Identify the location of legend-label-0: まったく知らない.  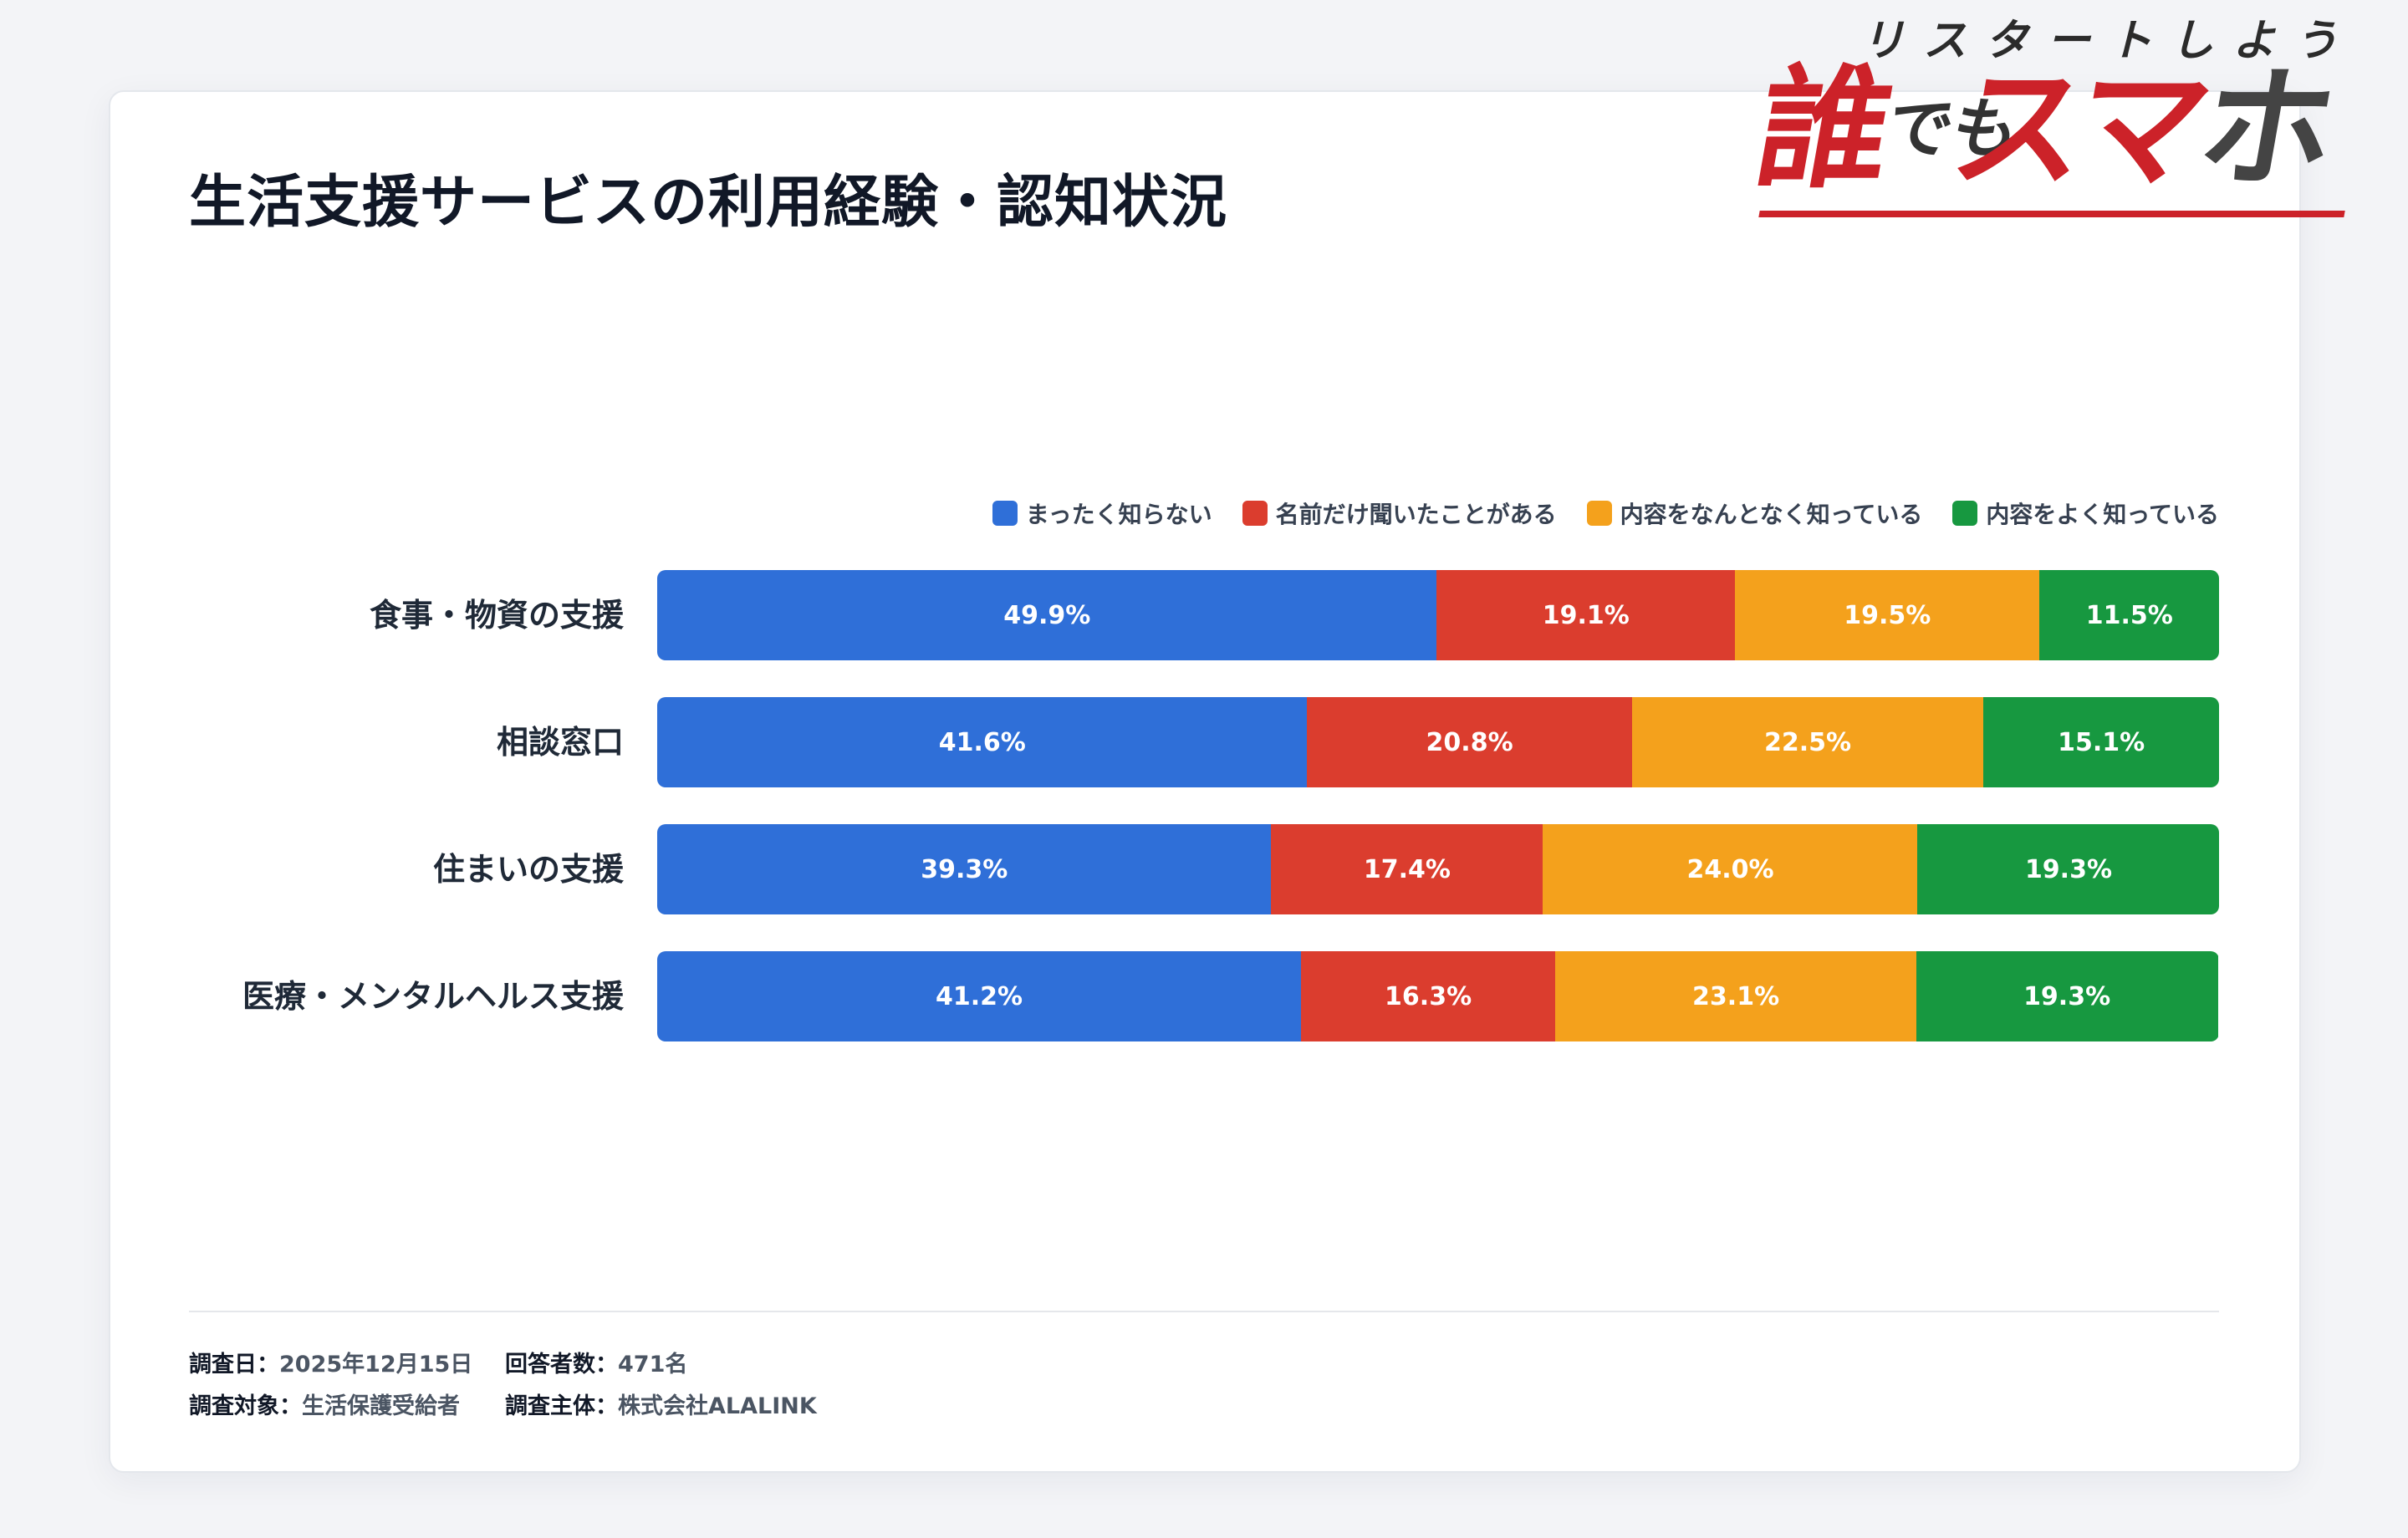
(1118, 515).